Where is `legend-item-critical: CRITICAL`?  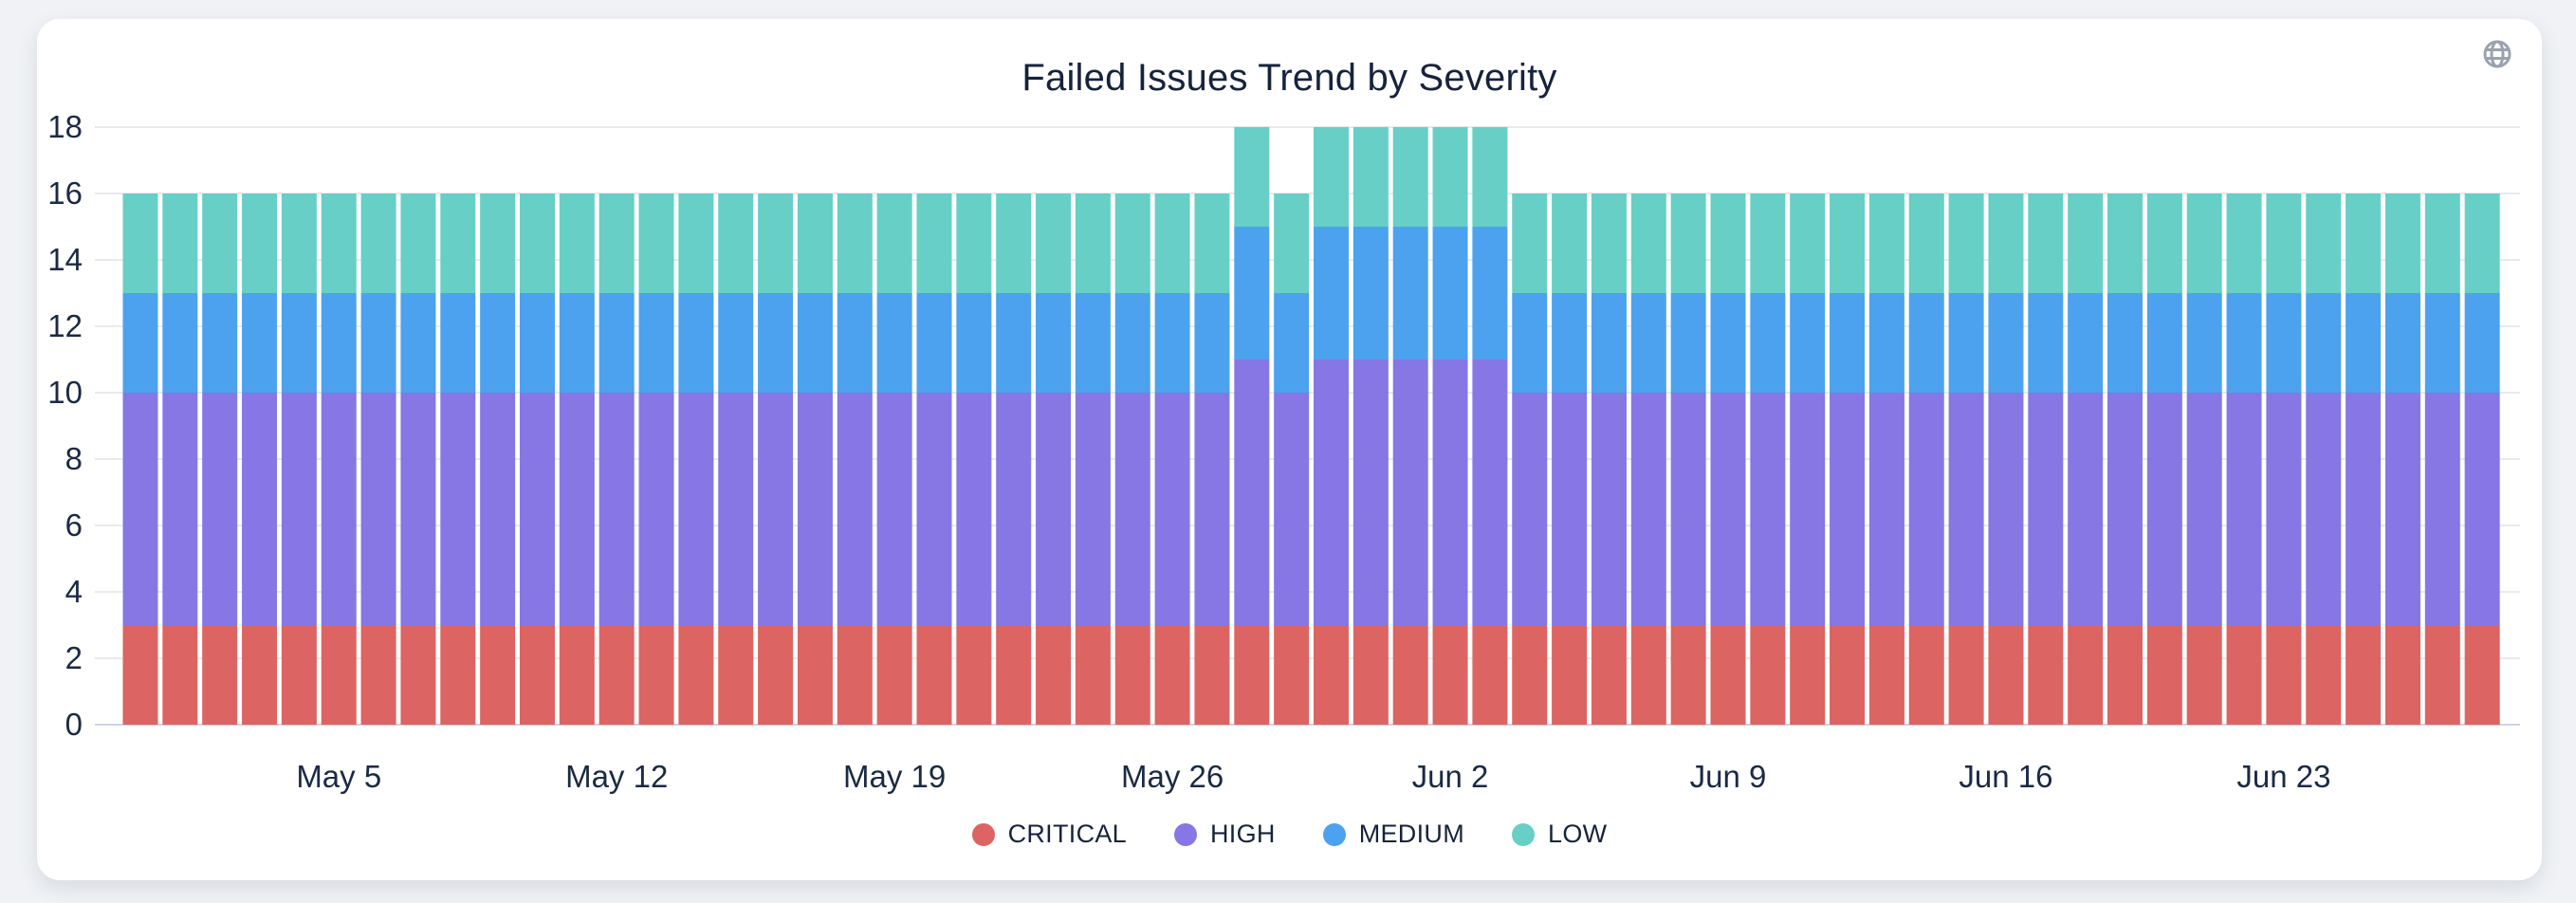
legend-item-critical: CRITICAL is located at coordinates (1049, 834).